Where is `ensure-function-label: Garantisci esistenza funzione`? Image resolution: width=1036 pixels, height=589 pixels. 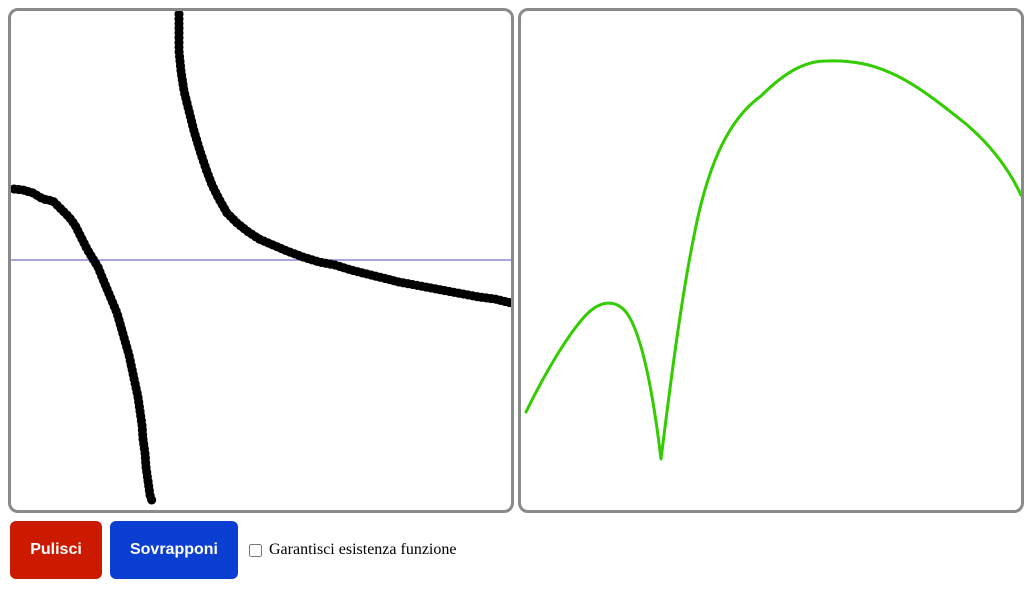 ensure-function-label: Garantisci esistenza funzione is located at coordinates (363, 549).